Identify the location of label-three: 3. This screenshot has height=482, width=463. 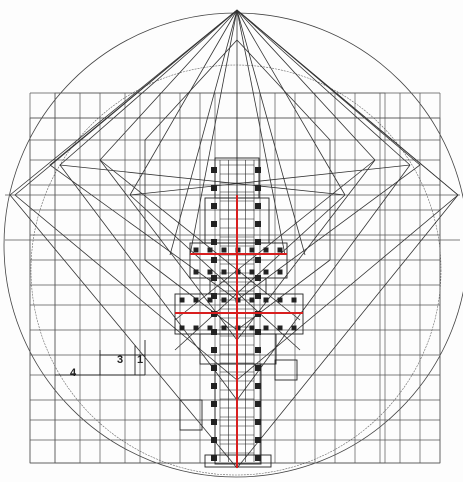
(120, 360).